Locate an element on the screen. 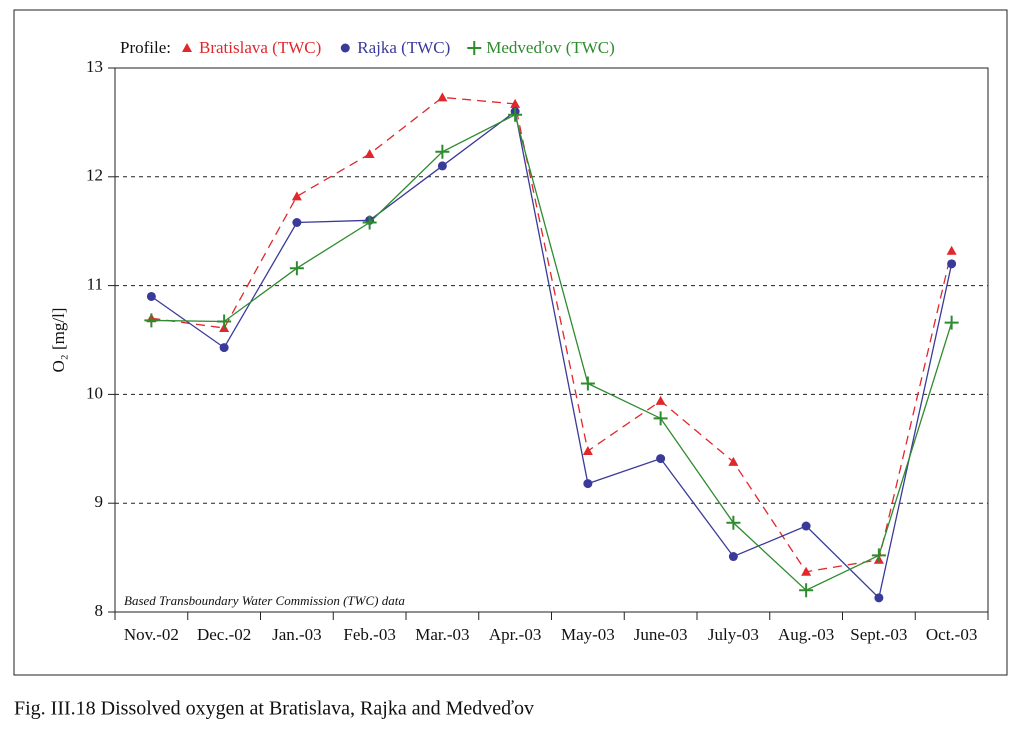 This screenshot has height=732, width=1021. legend-label: Medveďov (TWC) is located at coordinates (550, 47).